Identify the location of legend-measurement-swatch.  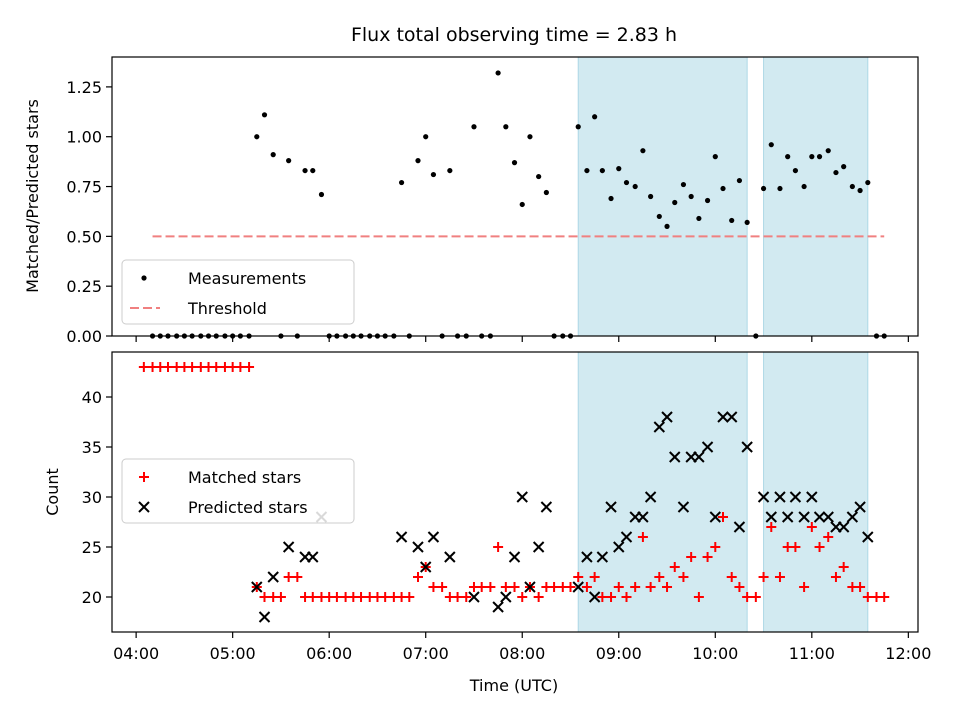
(144, 278).